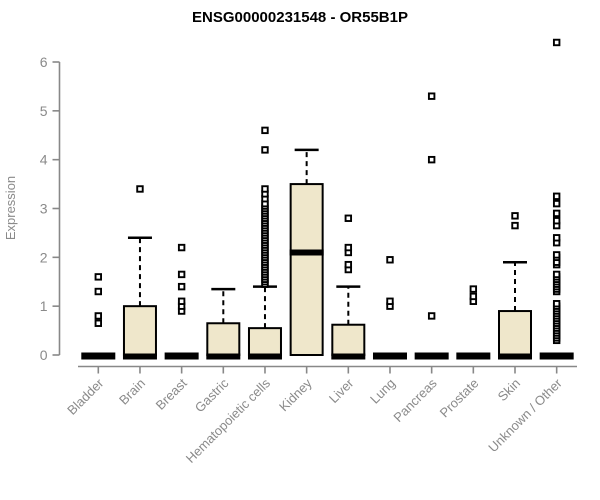  What do you see at coordinates (132, 392) in the screenshot?
I see `x-category-label: Brain` at bounding box center [132, 392].